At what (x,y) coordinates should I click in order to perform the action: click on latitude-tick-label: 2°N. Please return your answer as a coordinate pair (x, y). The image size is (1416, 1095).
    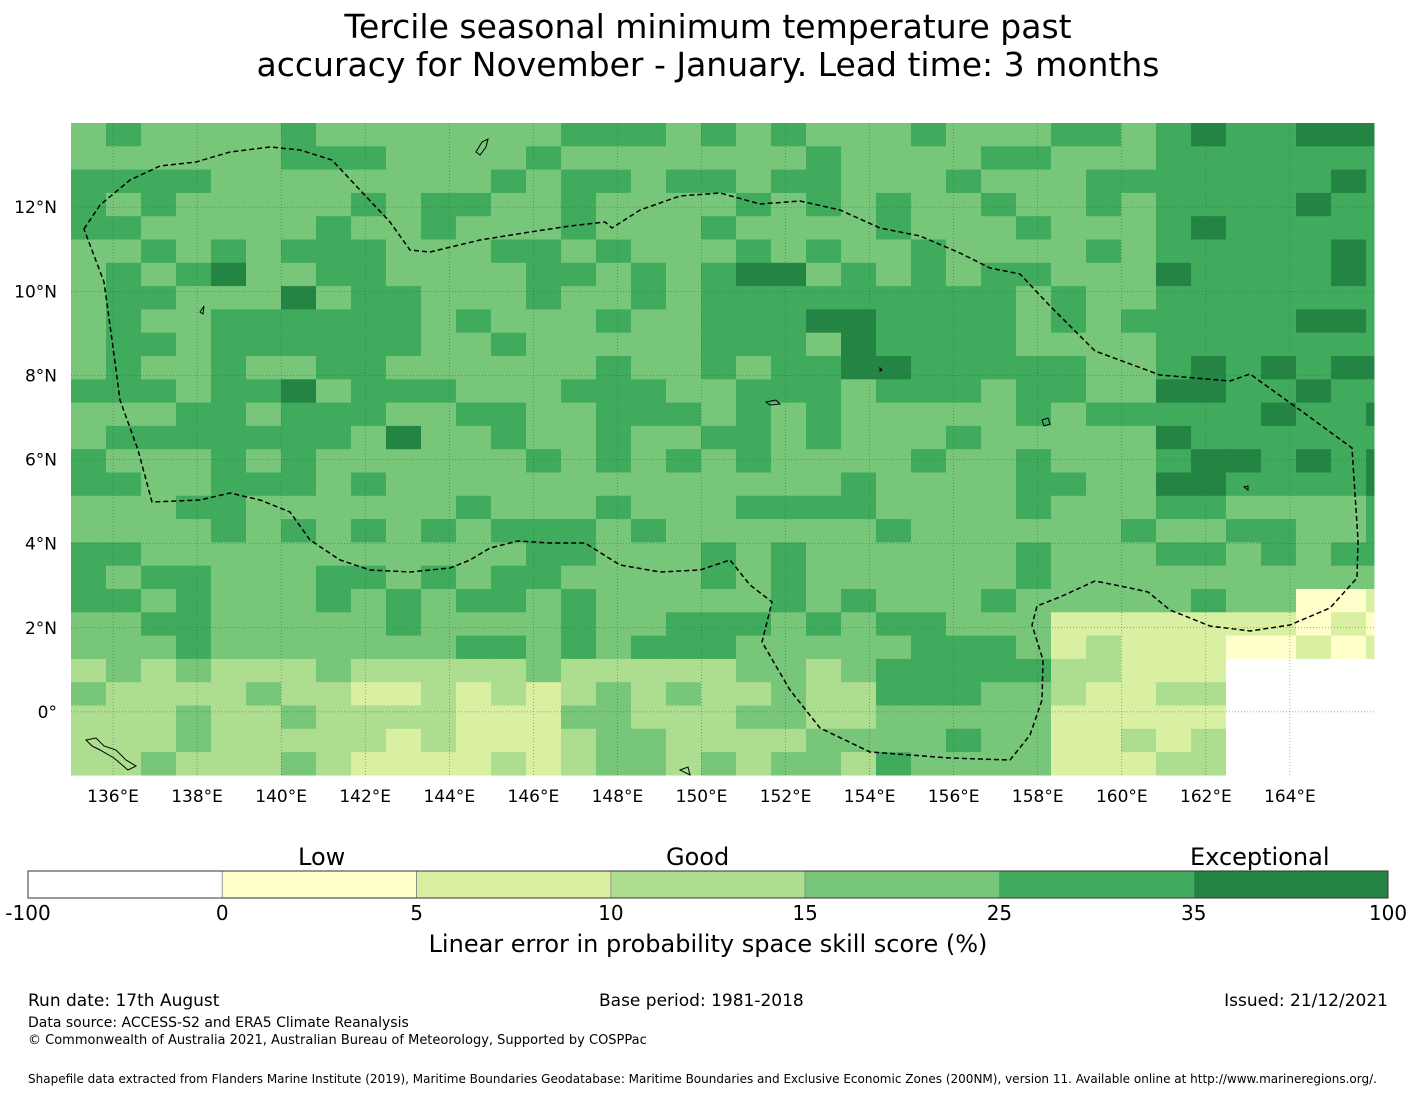
    Looking at the image, I should click on (41, 629).